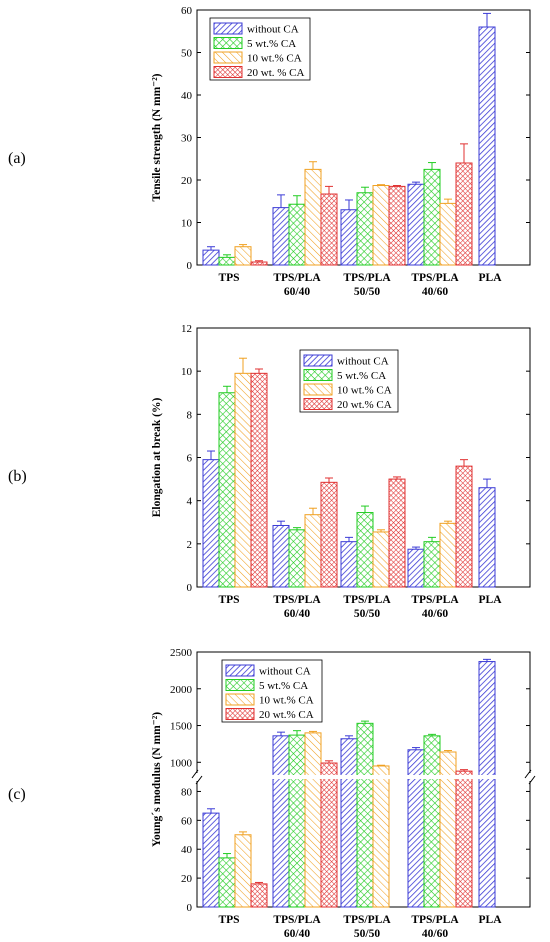 This screenshot has height=942, width=550. What do you see at coordinates (363, 777) in the screenshot?
I see `axis-break-gap` at bounding box center [363, 777].